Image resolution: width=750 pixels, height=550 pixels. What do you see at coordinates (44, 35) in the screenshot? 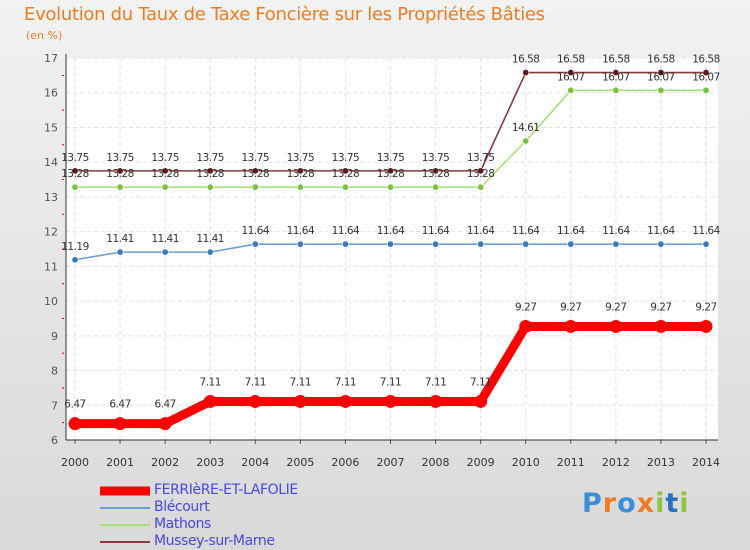
I see `y-axis-unit: (en %)` at bounding box center [44, 35].